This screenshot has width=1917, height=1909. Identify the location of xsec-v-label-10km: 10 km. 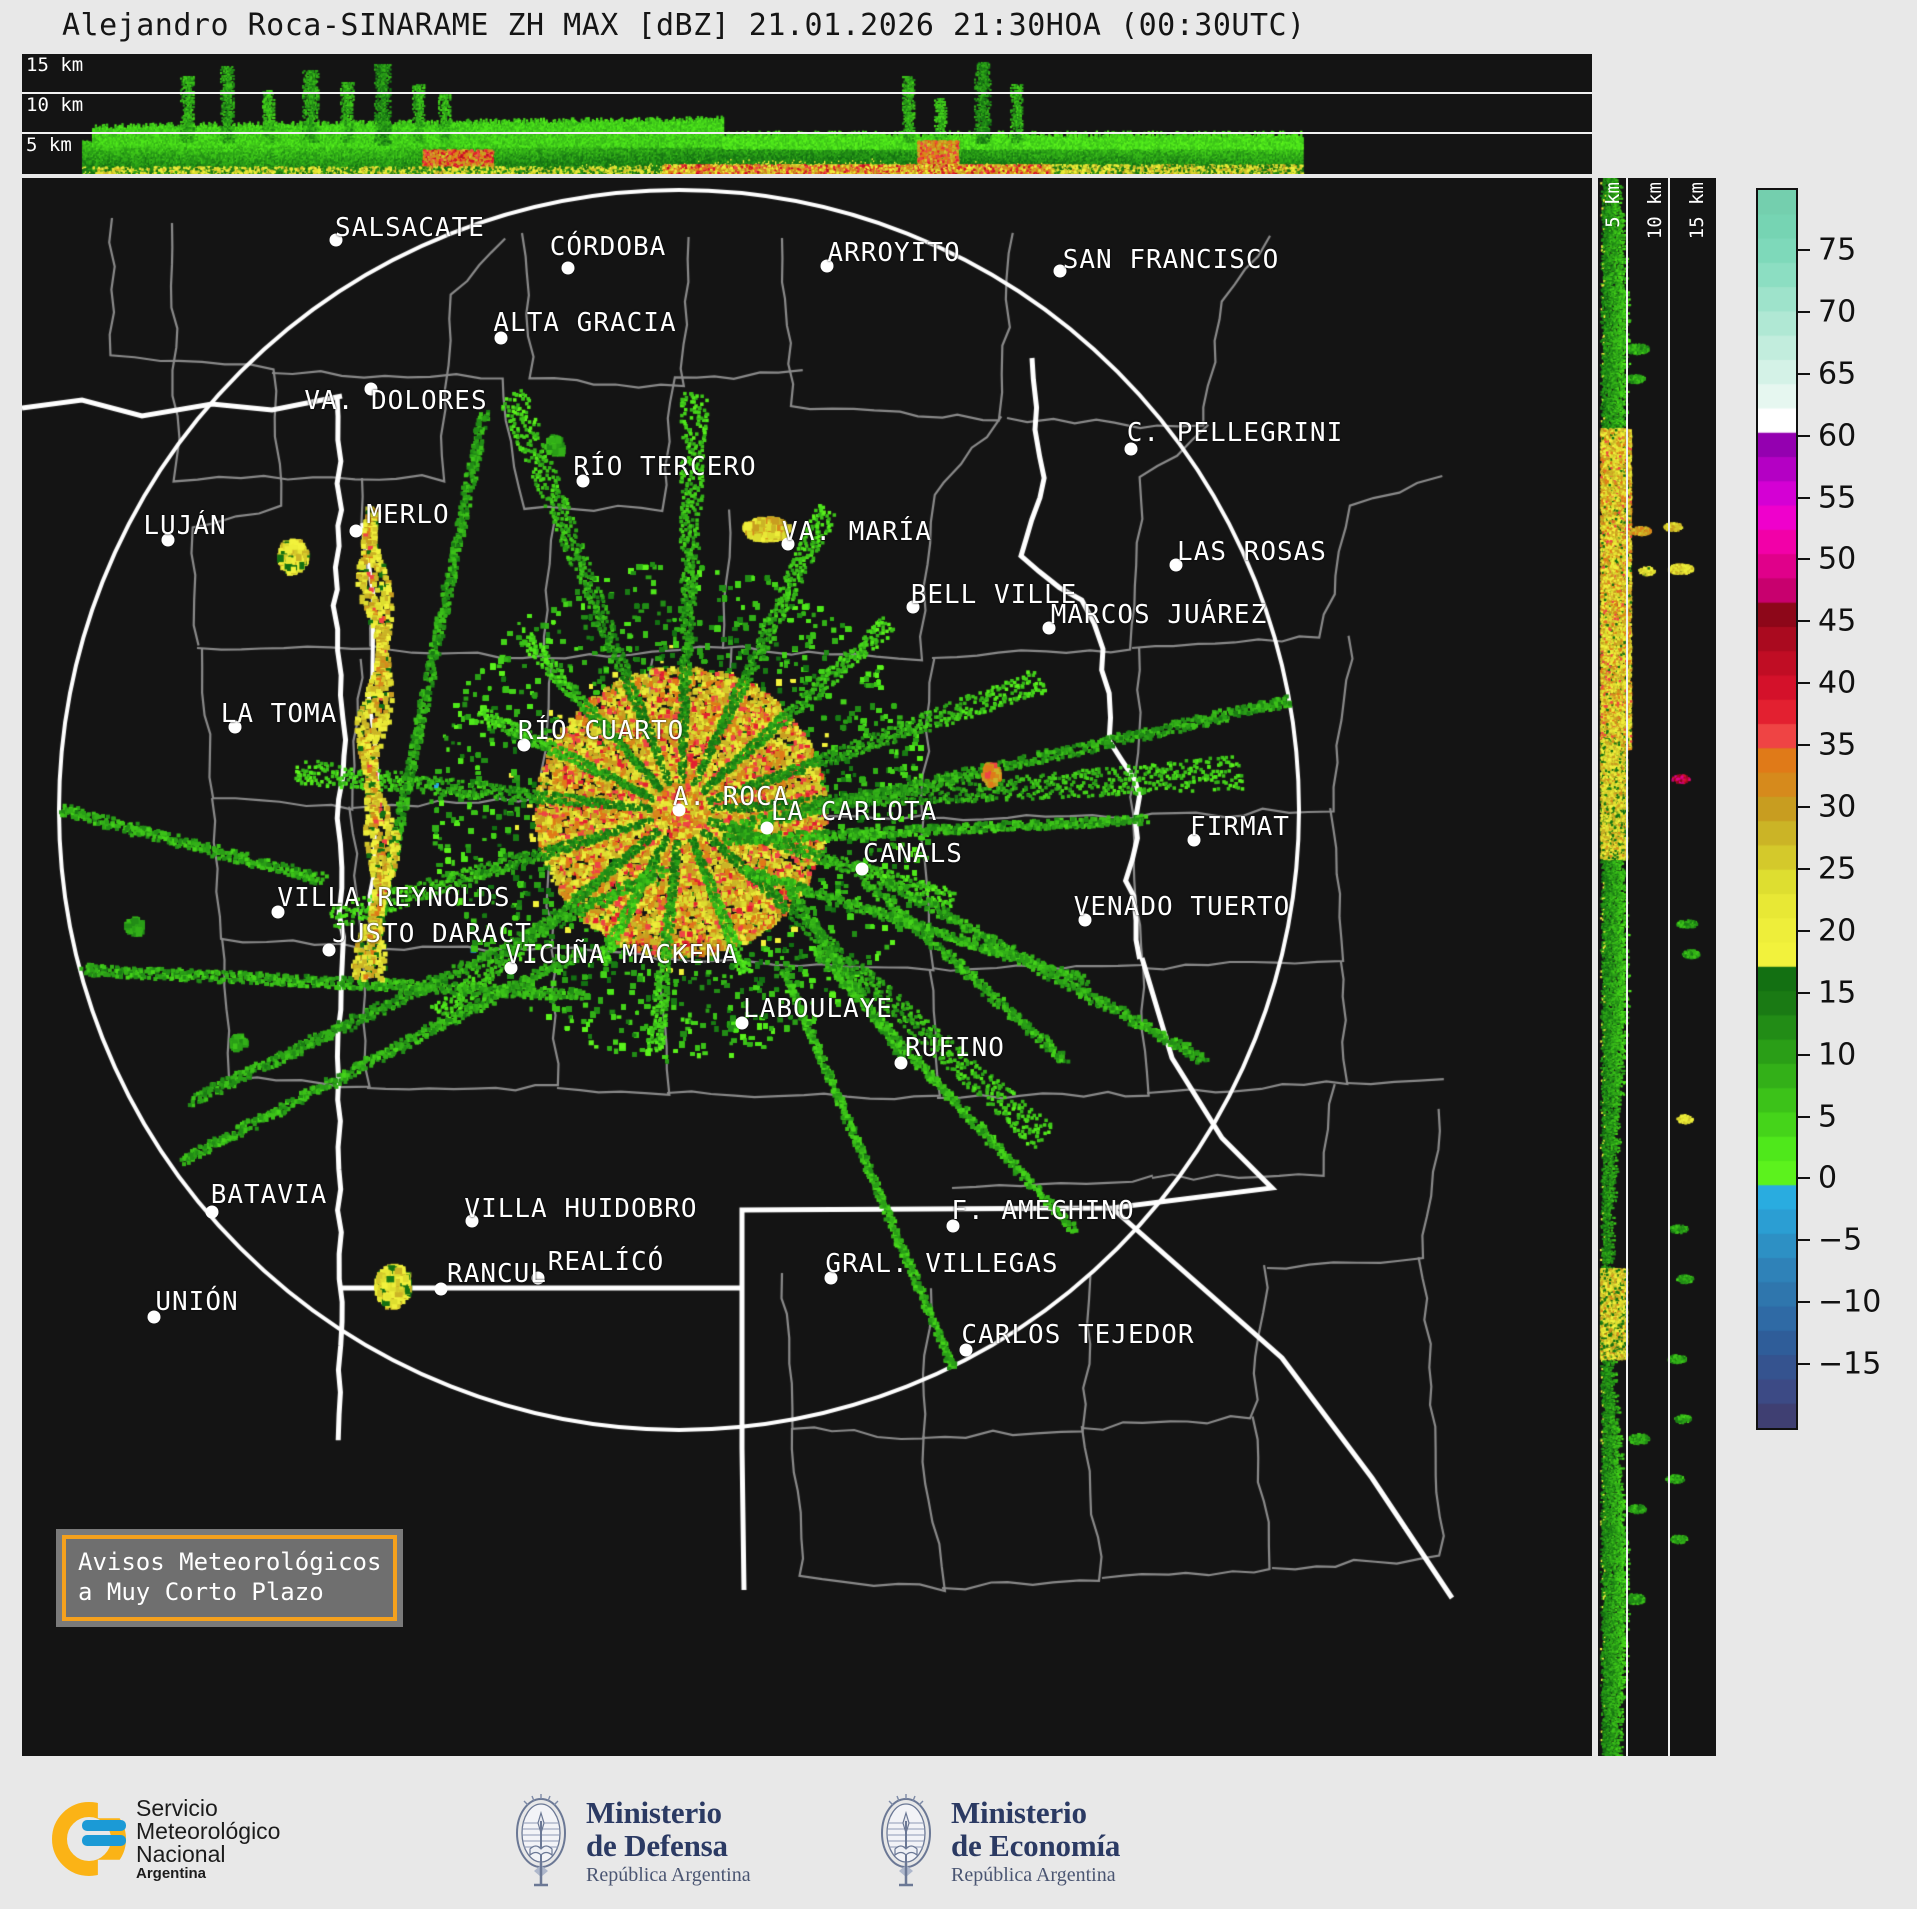
(1655, 211).